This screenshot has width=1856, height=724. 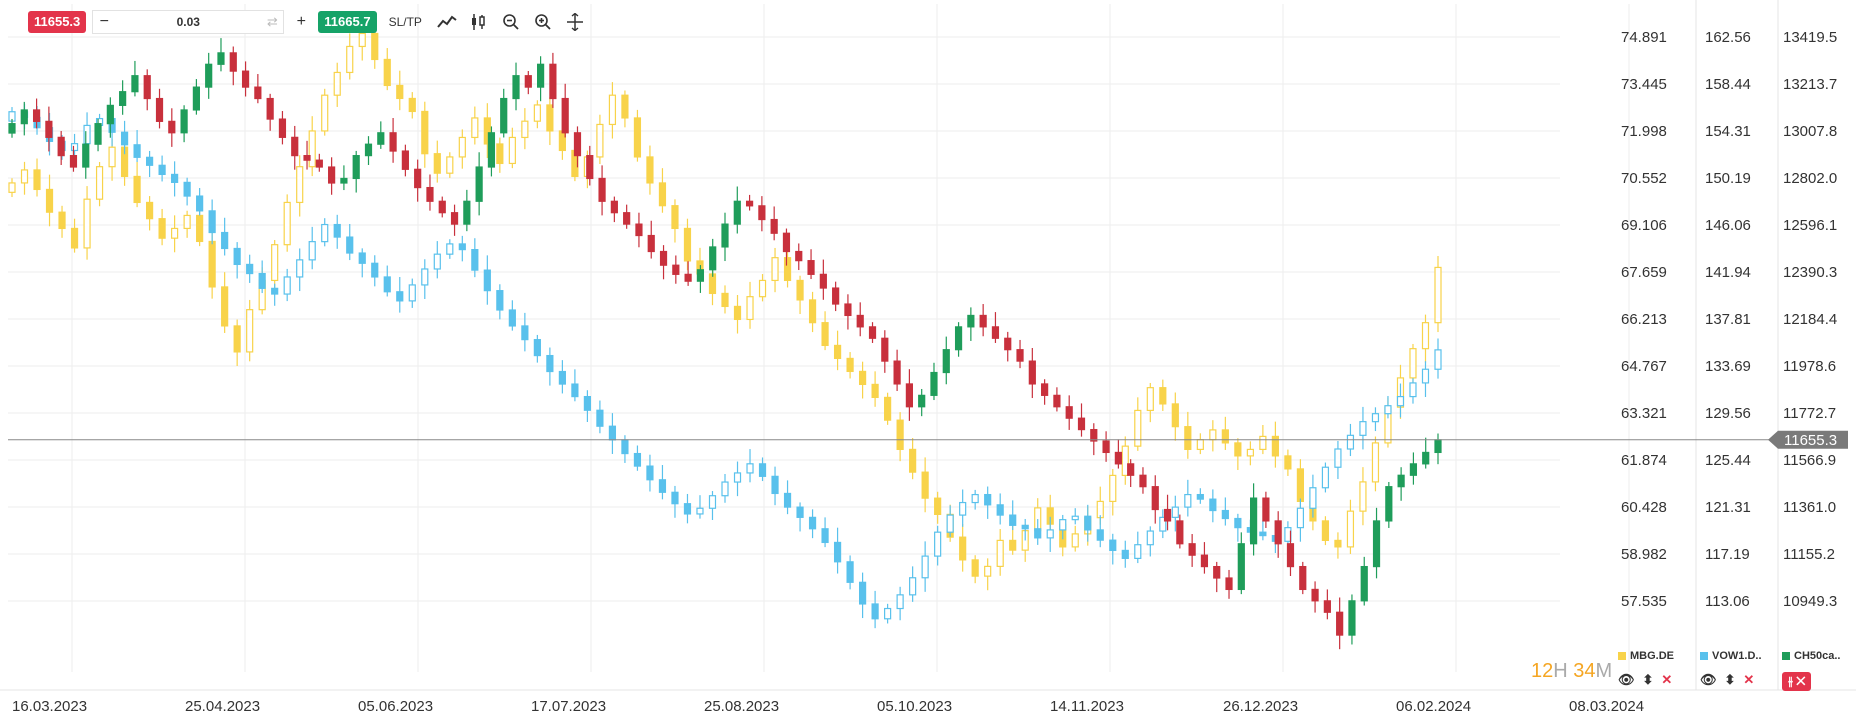 I want to click on sell-price-button: 11655.3, so click(x=57, y=22).